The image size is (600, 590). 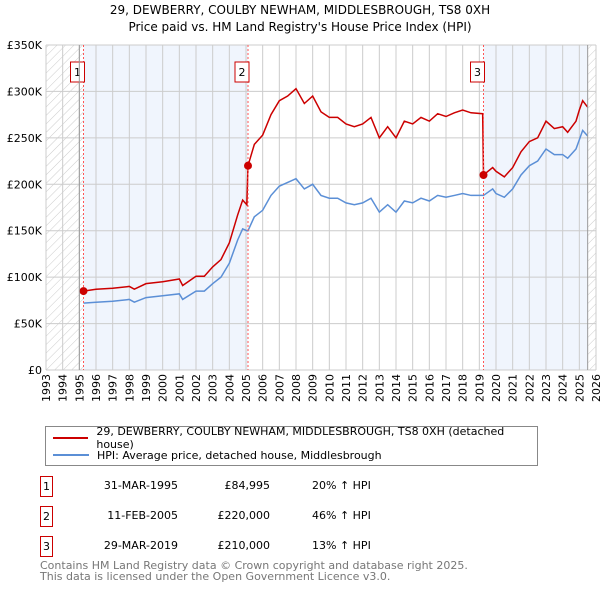 What do you see at coordinates (341, 485) in the screenshot?
I see `sale-hpi-change: 20% ↑ HPI` at bounding box center [341, 485].